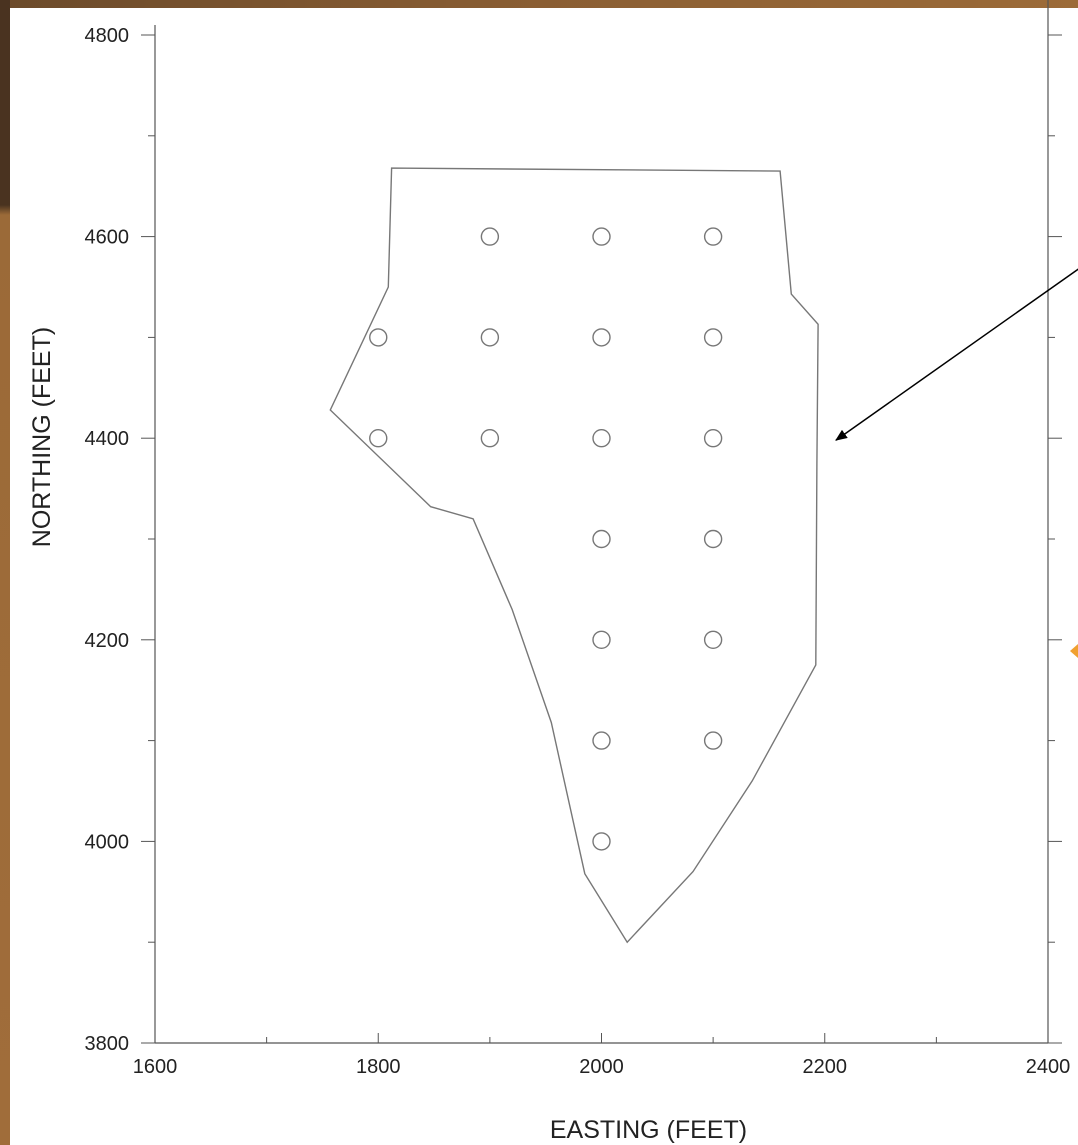 The width and height of the screenshot is (1078, 1145). What do you see at coordinates (107, 36) in the screenshot?
I see `y-tick-label: 4800` at bounding box center [107, 36].